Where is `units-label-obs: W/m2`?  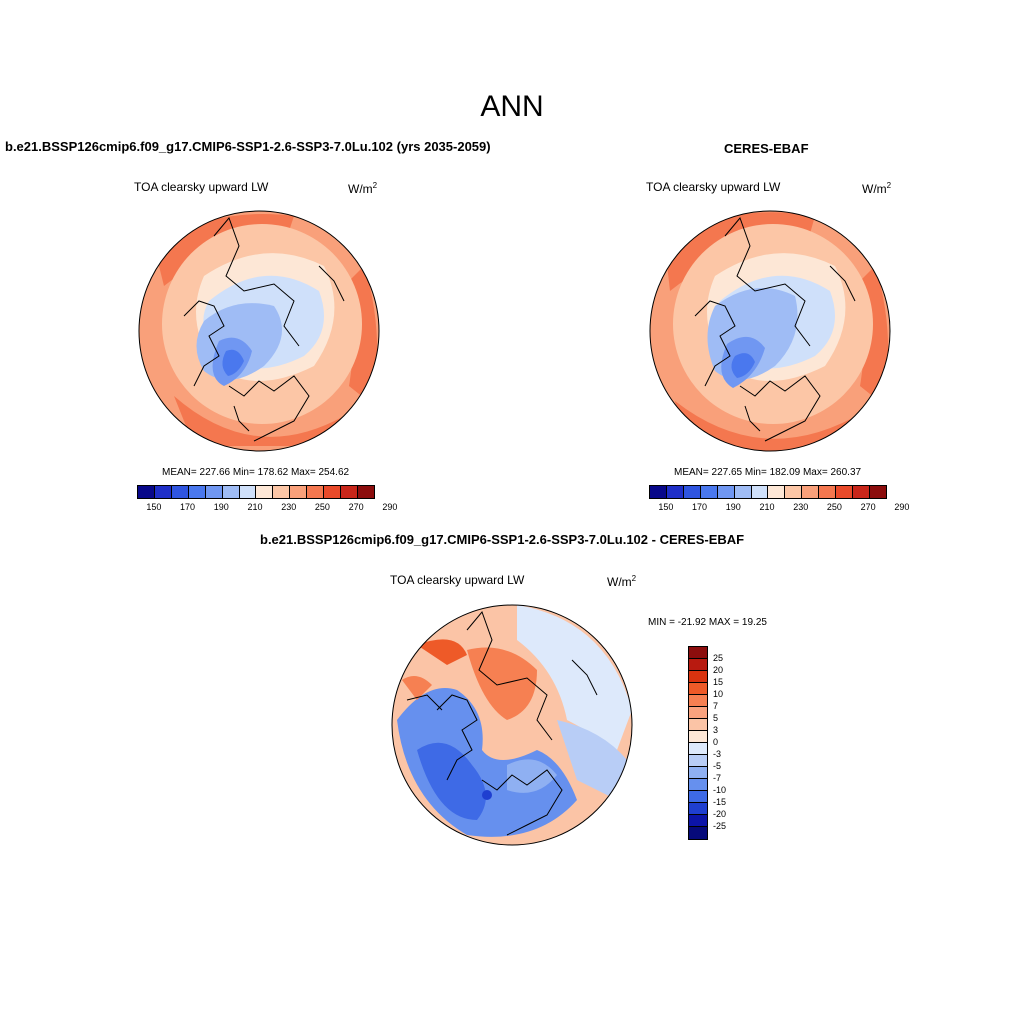
units-label-obs: W/m2 is located at coordinates (877, 188).